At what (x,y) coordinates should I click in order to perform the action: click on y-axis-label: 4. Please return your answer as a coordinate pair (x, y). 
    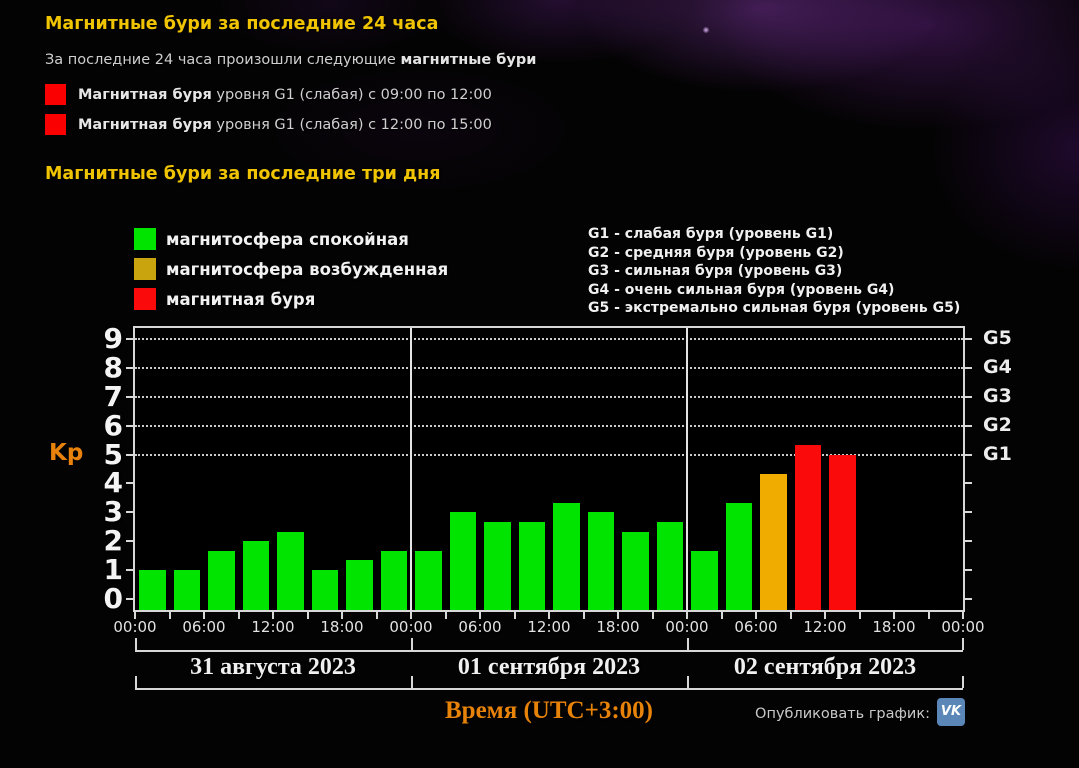
    Looking at the image, I should click on (113, 483).